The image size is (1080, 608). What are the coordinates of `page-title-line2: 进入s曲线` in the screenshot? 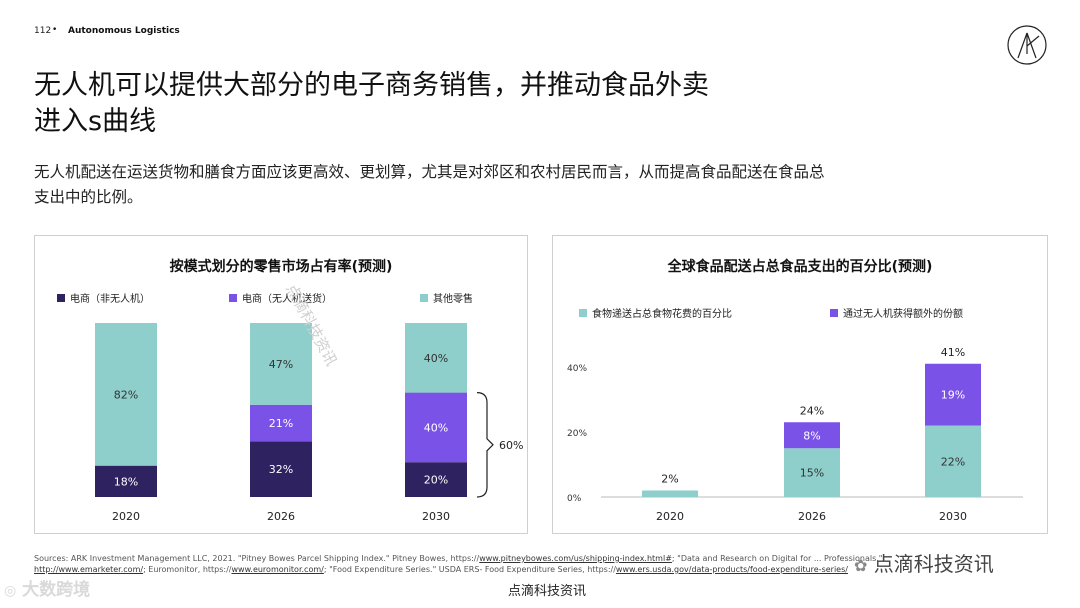 It's located at (95, 121).